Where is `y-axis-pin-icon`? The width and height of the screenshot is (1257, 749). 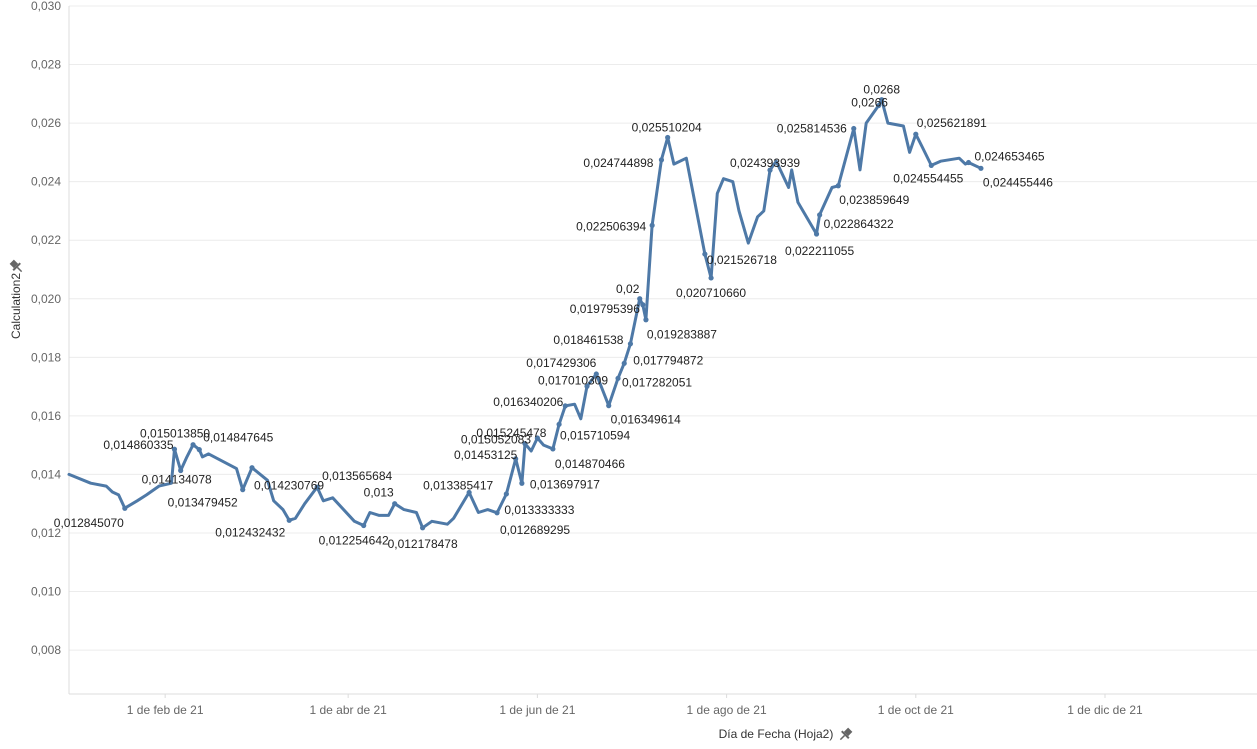
y-axis-pin-icon is located at coordinates (16, 266).